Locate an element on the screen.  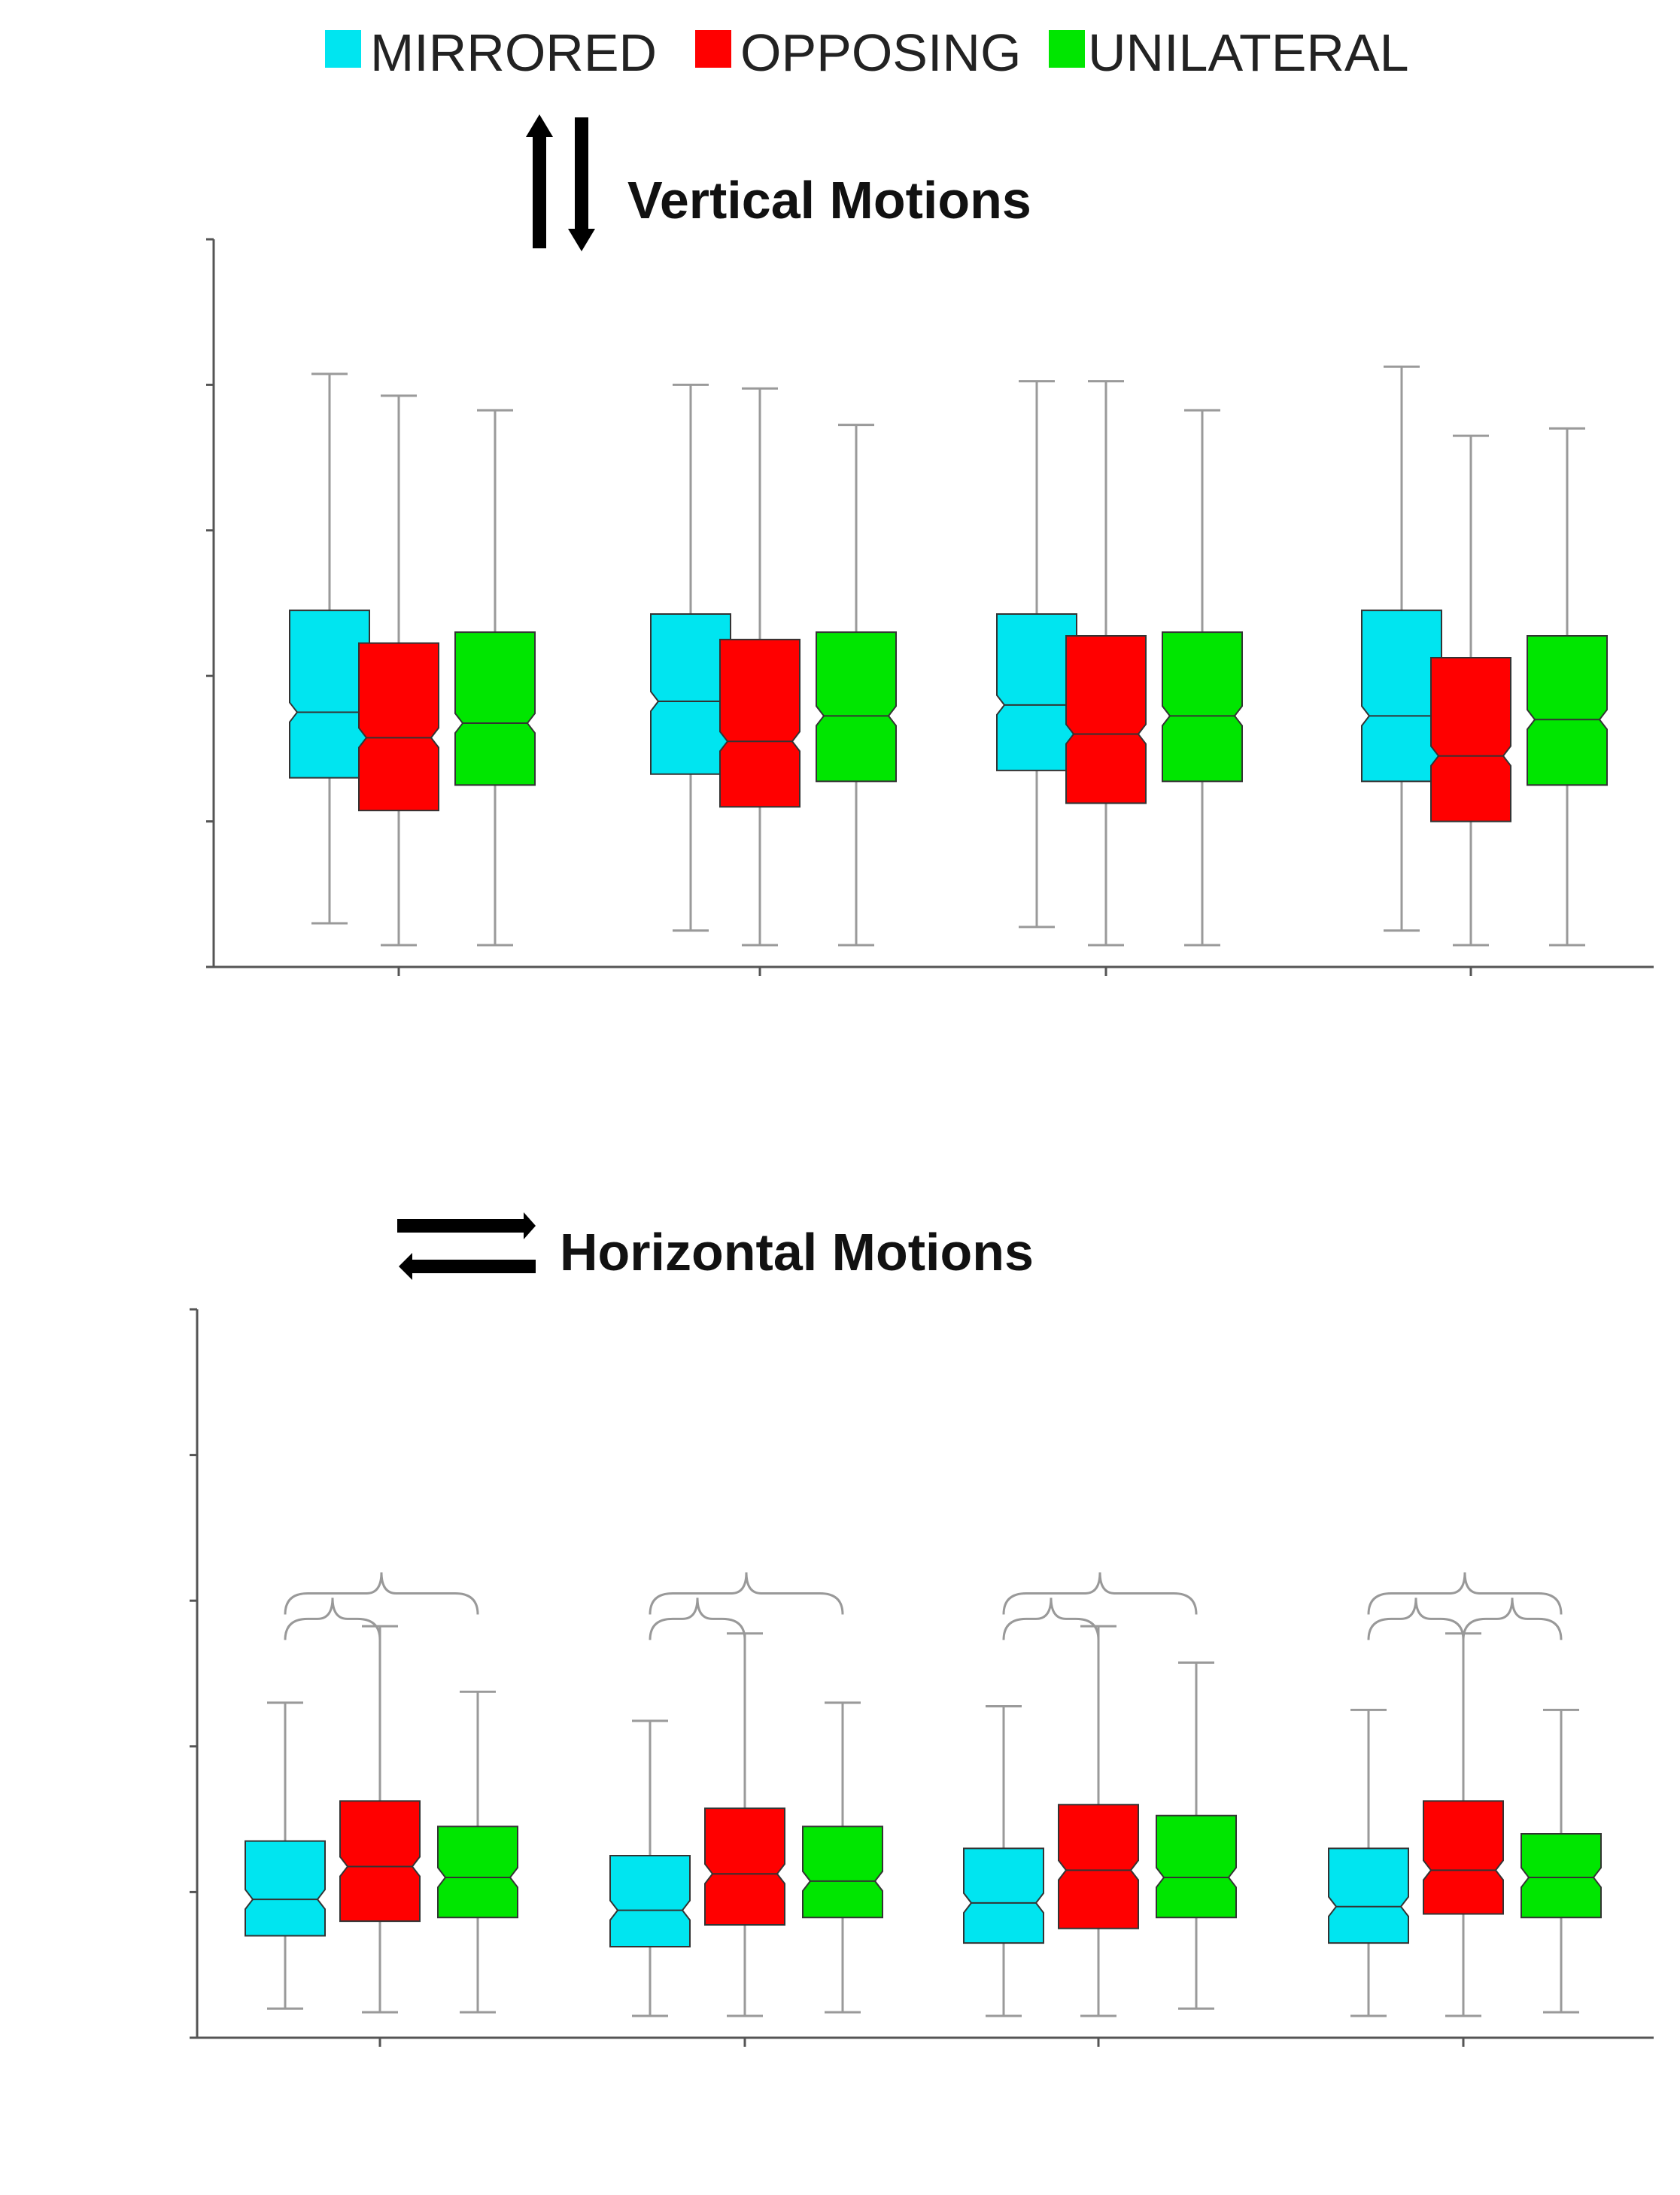
legend-swatch-opposing is located at coordinates (713, 49).